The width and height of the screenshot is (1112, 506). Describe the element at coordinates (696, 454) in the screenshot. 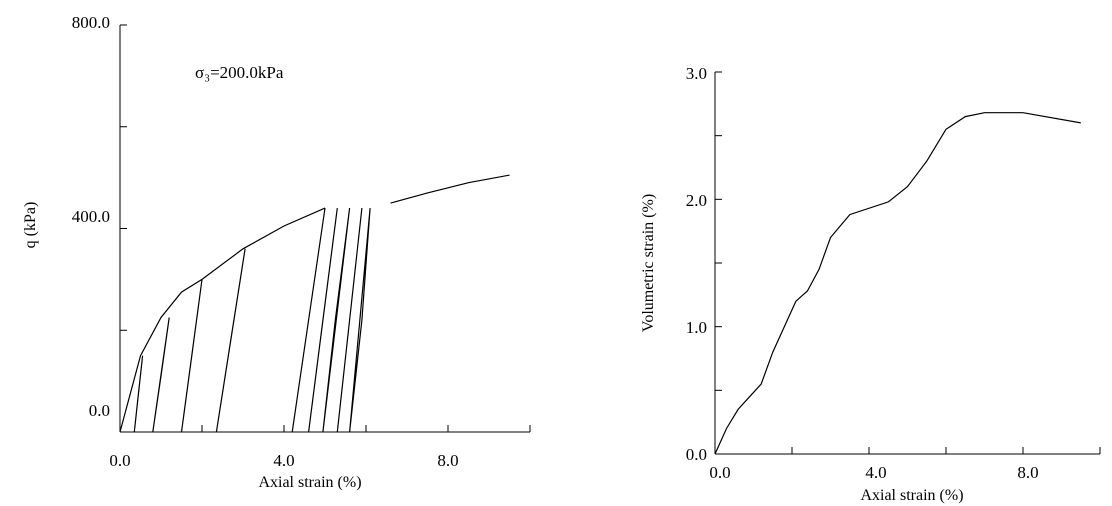

I see `right-y-tick-0: 0.0` at that location.